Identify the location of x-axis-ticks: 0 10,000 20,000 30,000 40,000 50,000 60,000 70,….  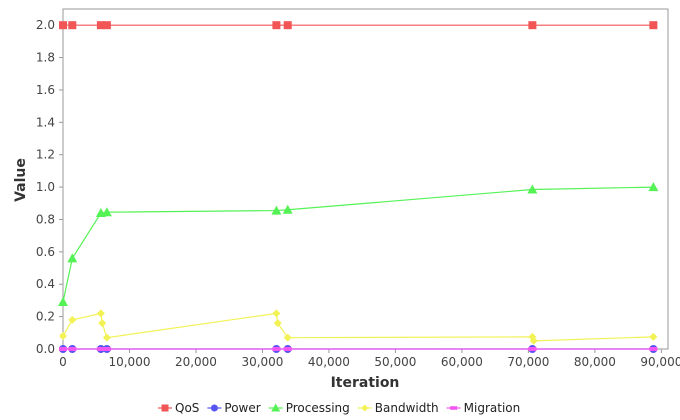
(369, 359).